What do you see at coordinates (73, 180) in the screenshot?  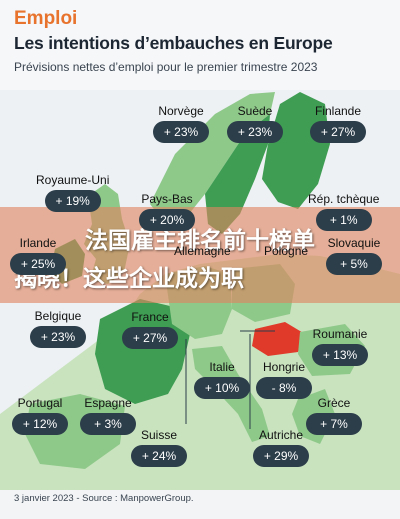 I see `country-name: Royaume-Uni` at bounding box center [73, 180].